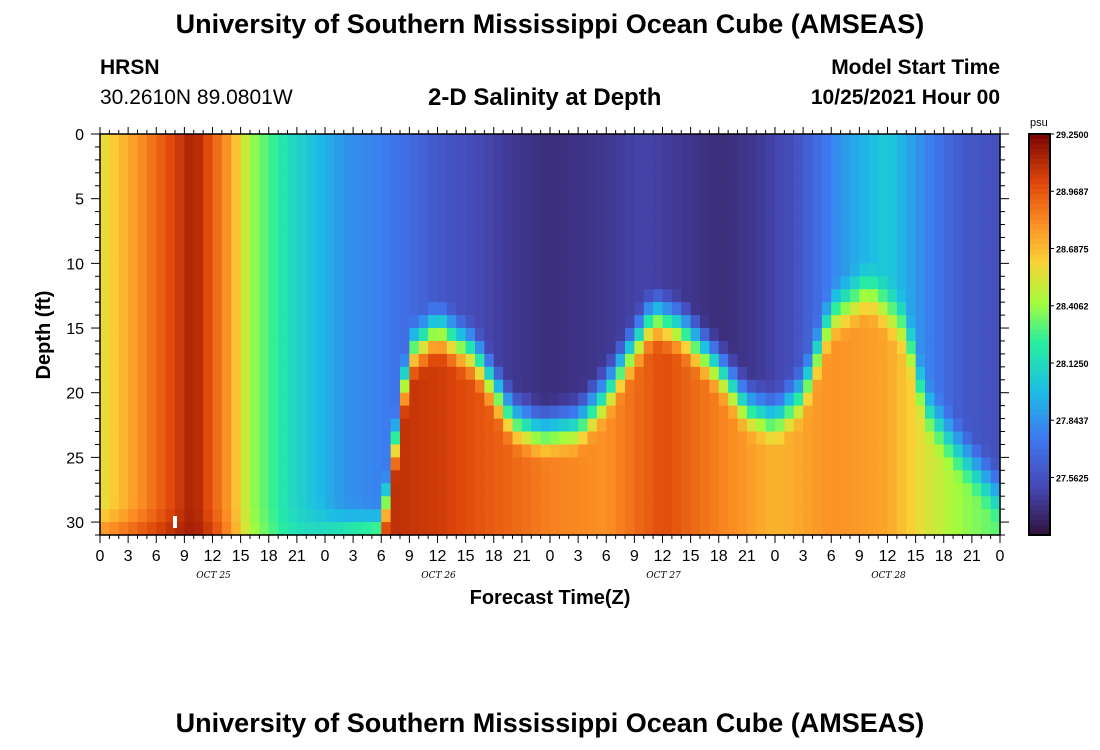 Image resolution: width=1100 pixels, height=750 pixels. Describe the element at coordinates (747, 556) in the screenshot. I see `x-tick-label: 21` at that location.